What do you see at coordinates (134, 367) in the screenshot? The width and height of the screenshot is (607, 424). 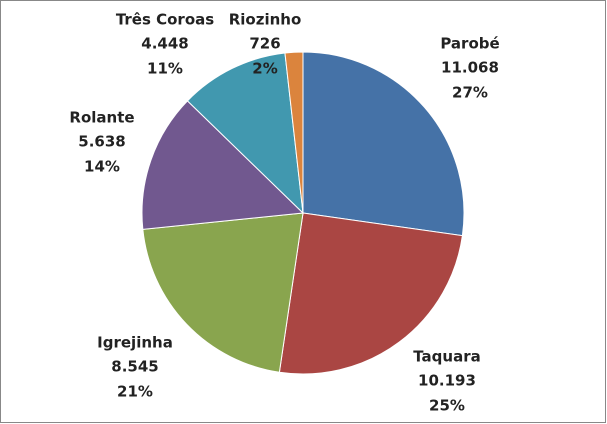 I see `slice-value: 8.545` at bounding box center [134, 367].